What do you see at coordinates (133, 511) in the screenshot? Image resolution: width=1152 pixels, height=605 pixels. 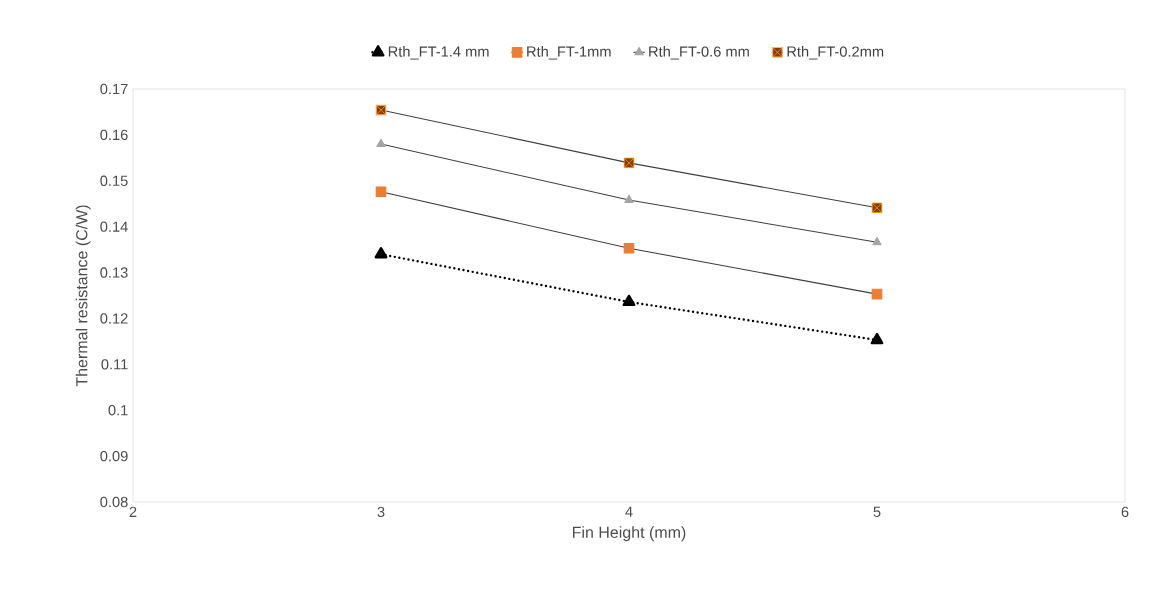 I see `x-tick-label: 2` at bounding box center [133, 511].